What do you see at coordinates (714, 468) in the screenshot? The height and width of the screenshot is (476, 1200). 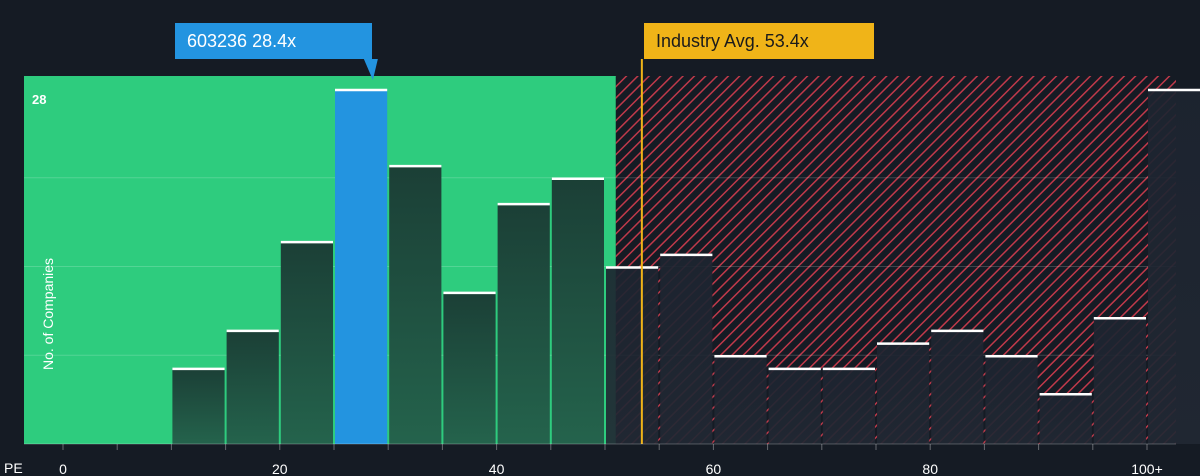 I see `x-tick-label-4: 60` at bounding box center [714, 468].